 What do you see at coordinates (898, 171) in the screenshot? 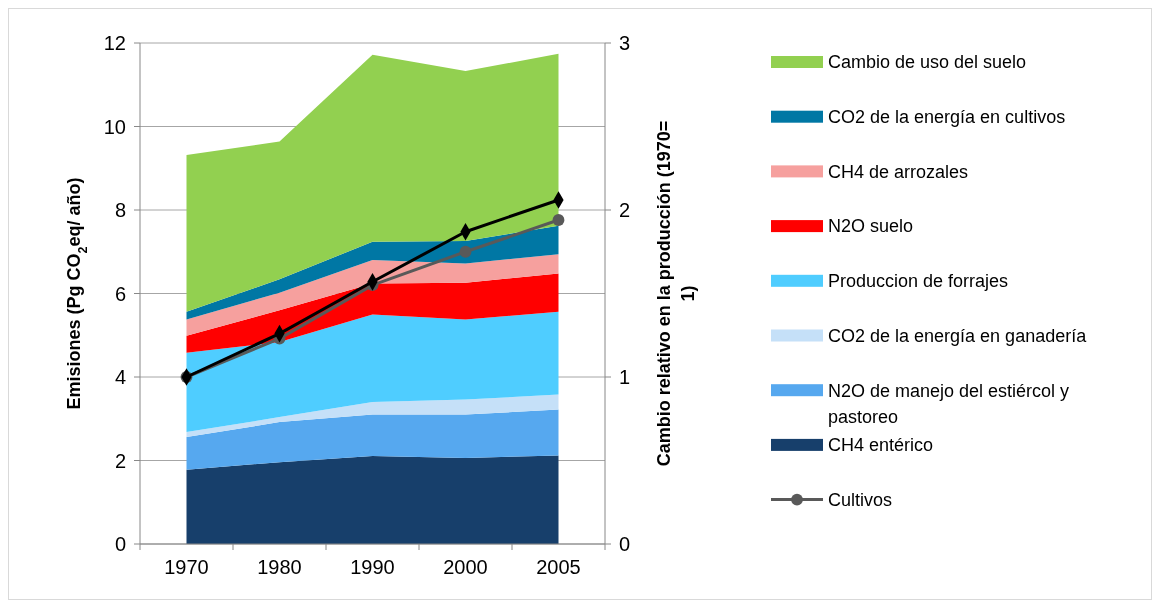
I see `legend-label: CH4 de arrozales` at bounding box center [898, 171].